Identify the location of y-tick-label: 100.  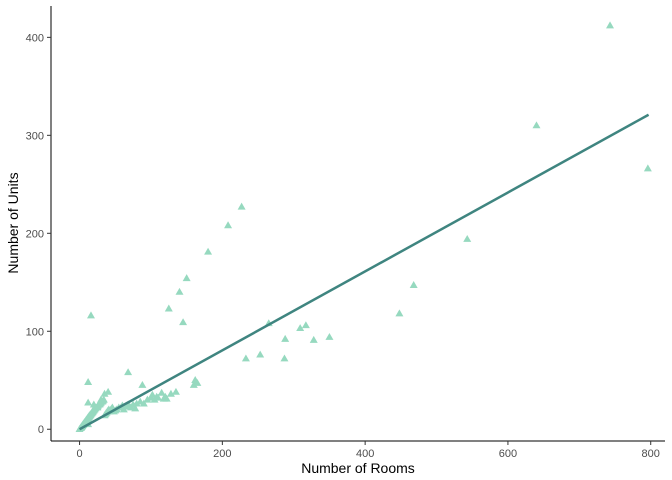
(35, 332).